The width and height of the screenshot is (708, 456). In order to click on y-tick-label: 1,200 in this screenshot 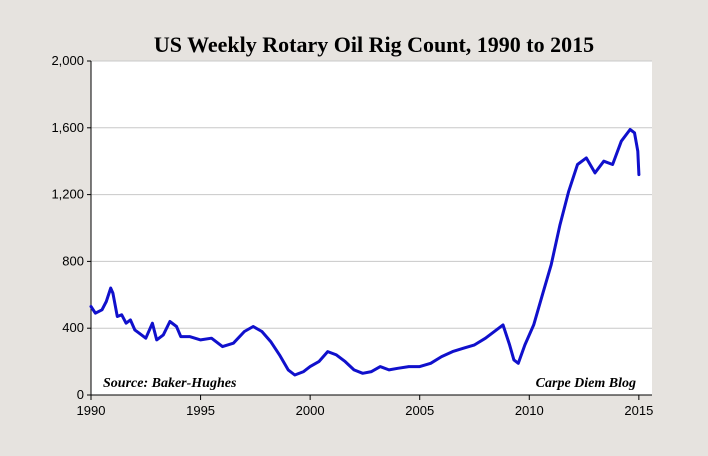, I will do `click(67, 194)`.